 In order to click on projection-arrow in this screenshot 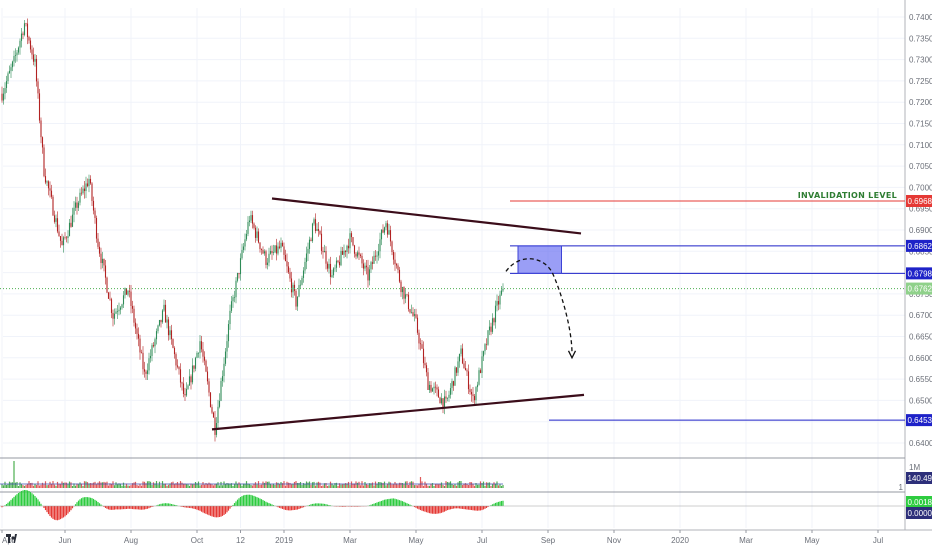, I will do `click(539, 306)`.